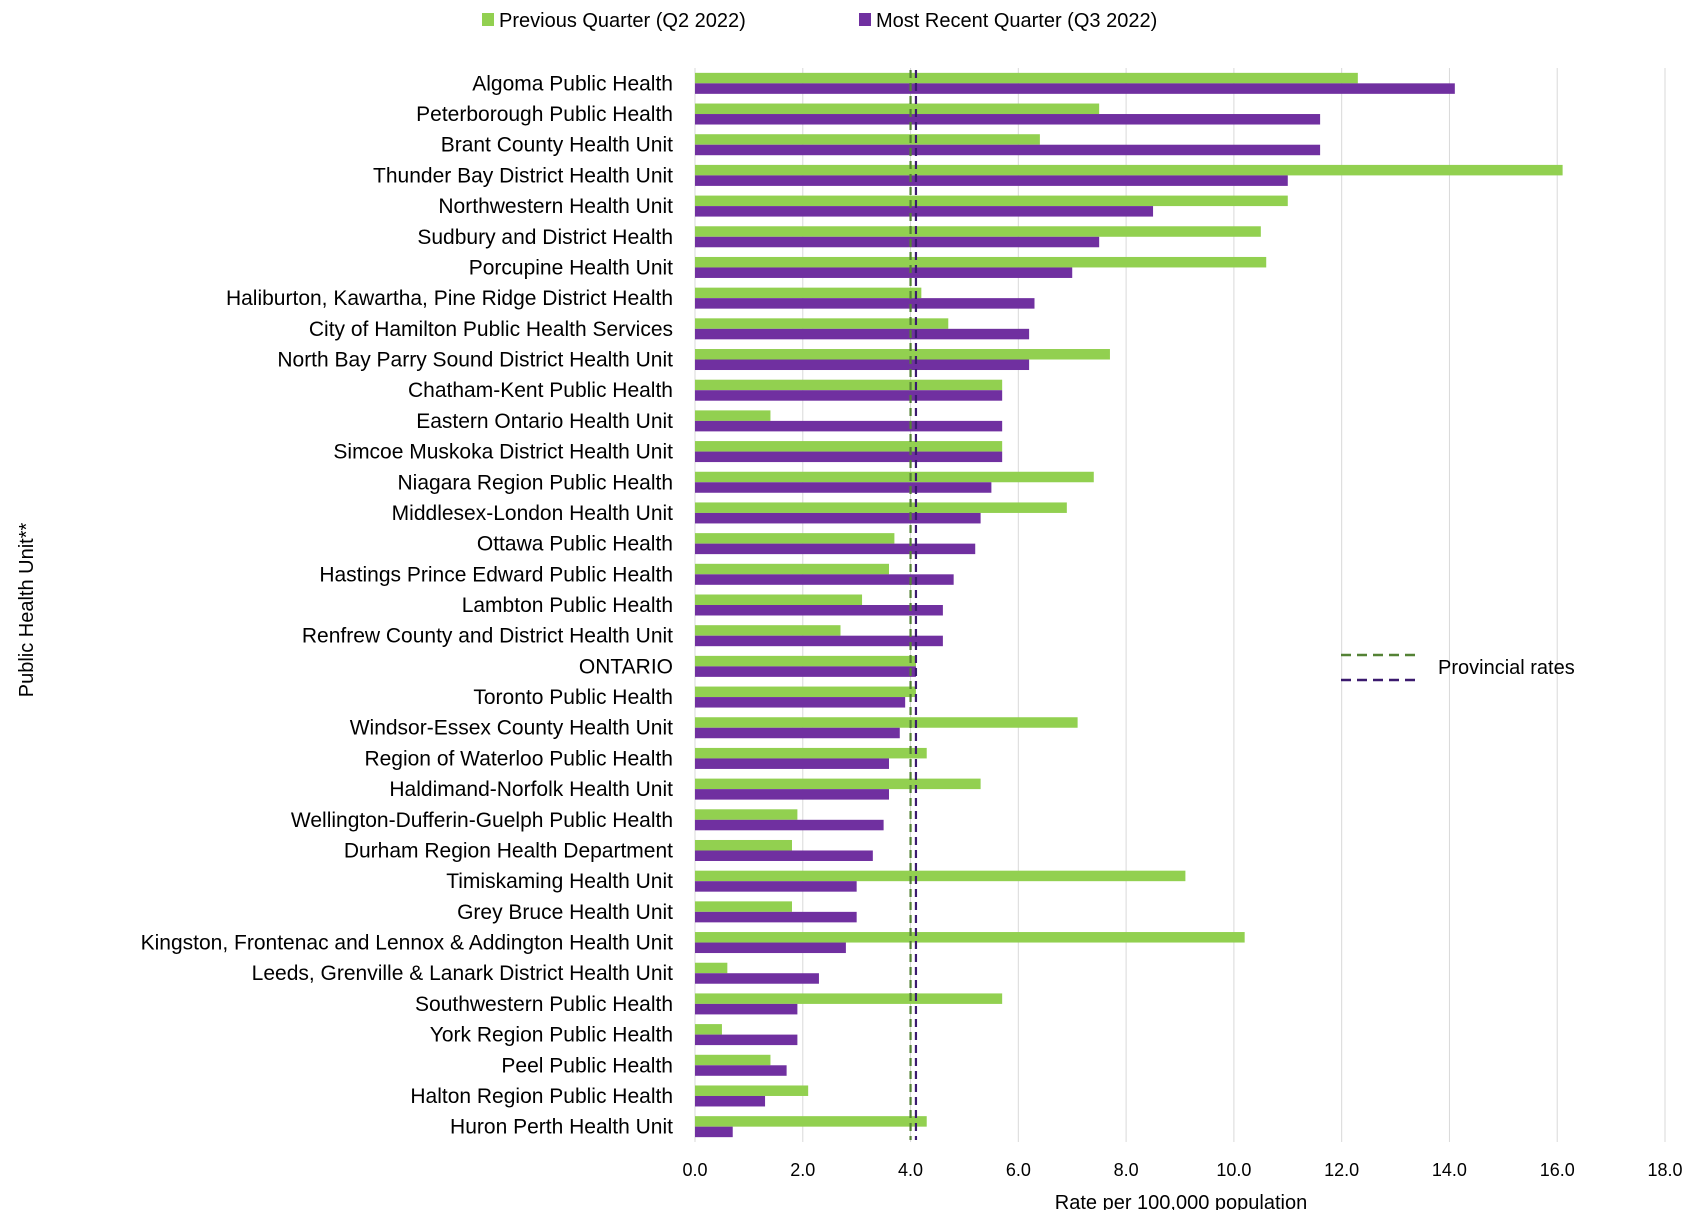 This screenshot has width=1702, height=1210. Describe the element at coordinates (752, 1090) in the screenshot. I see `bar-previous-quarter-halton-region-public-health` at that location.